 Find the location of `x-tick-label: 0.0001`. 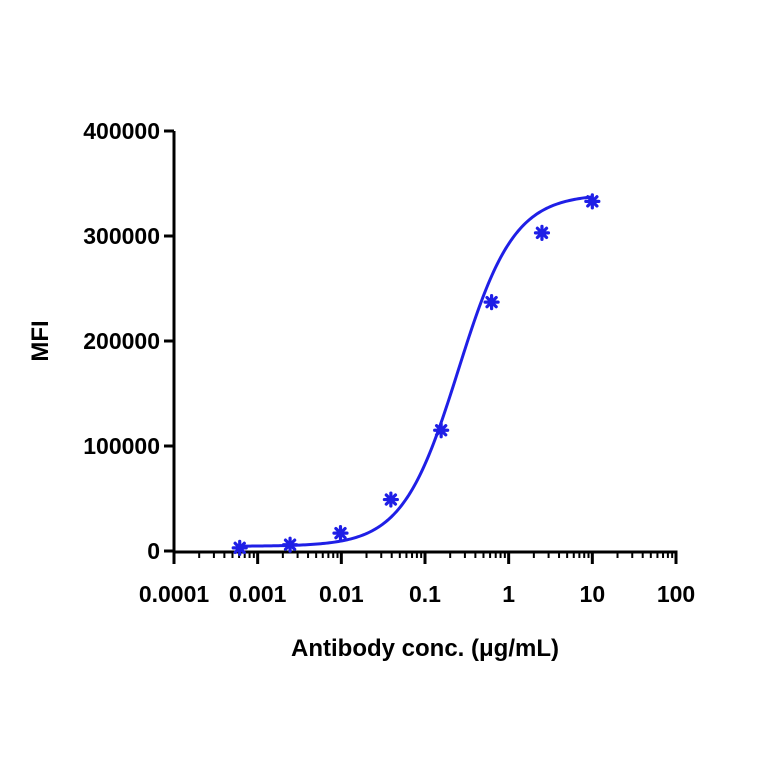

x-tick-label: 0.0001 is located at coordinates (174, 594).